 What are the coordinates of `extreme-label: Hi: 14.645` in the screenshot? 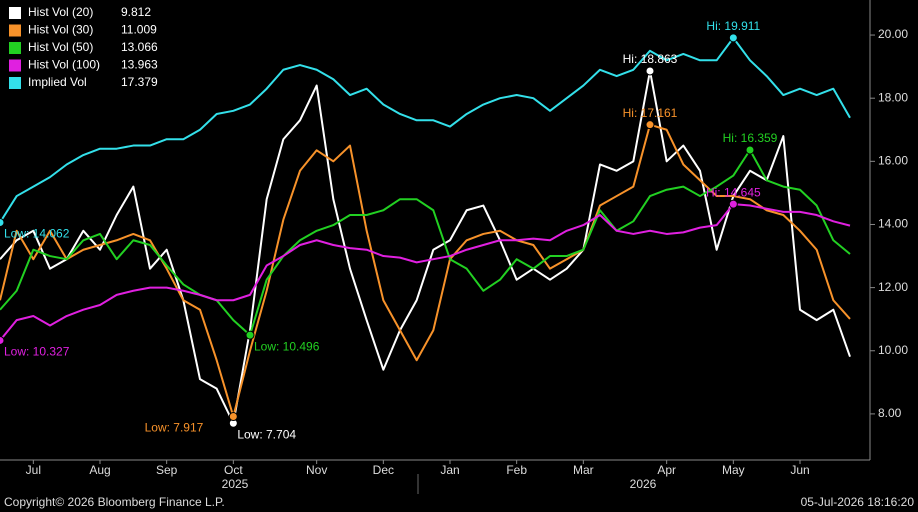 It's located at (733, 192).